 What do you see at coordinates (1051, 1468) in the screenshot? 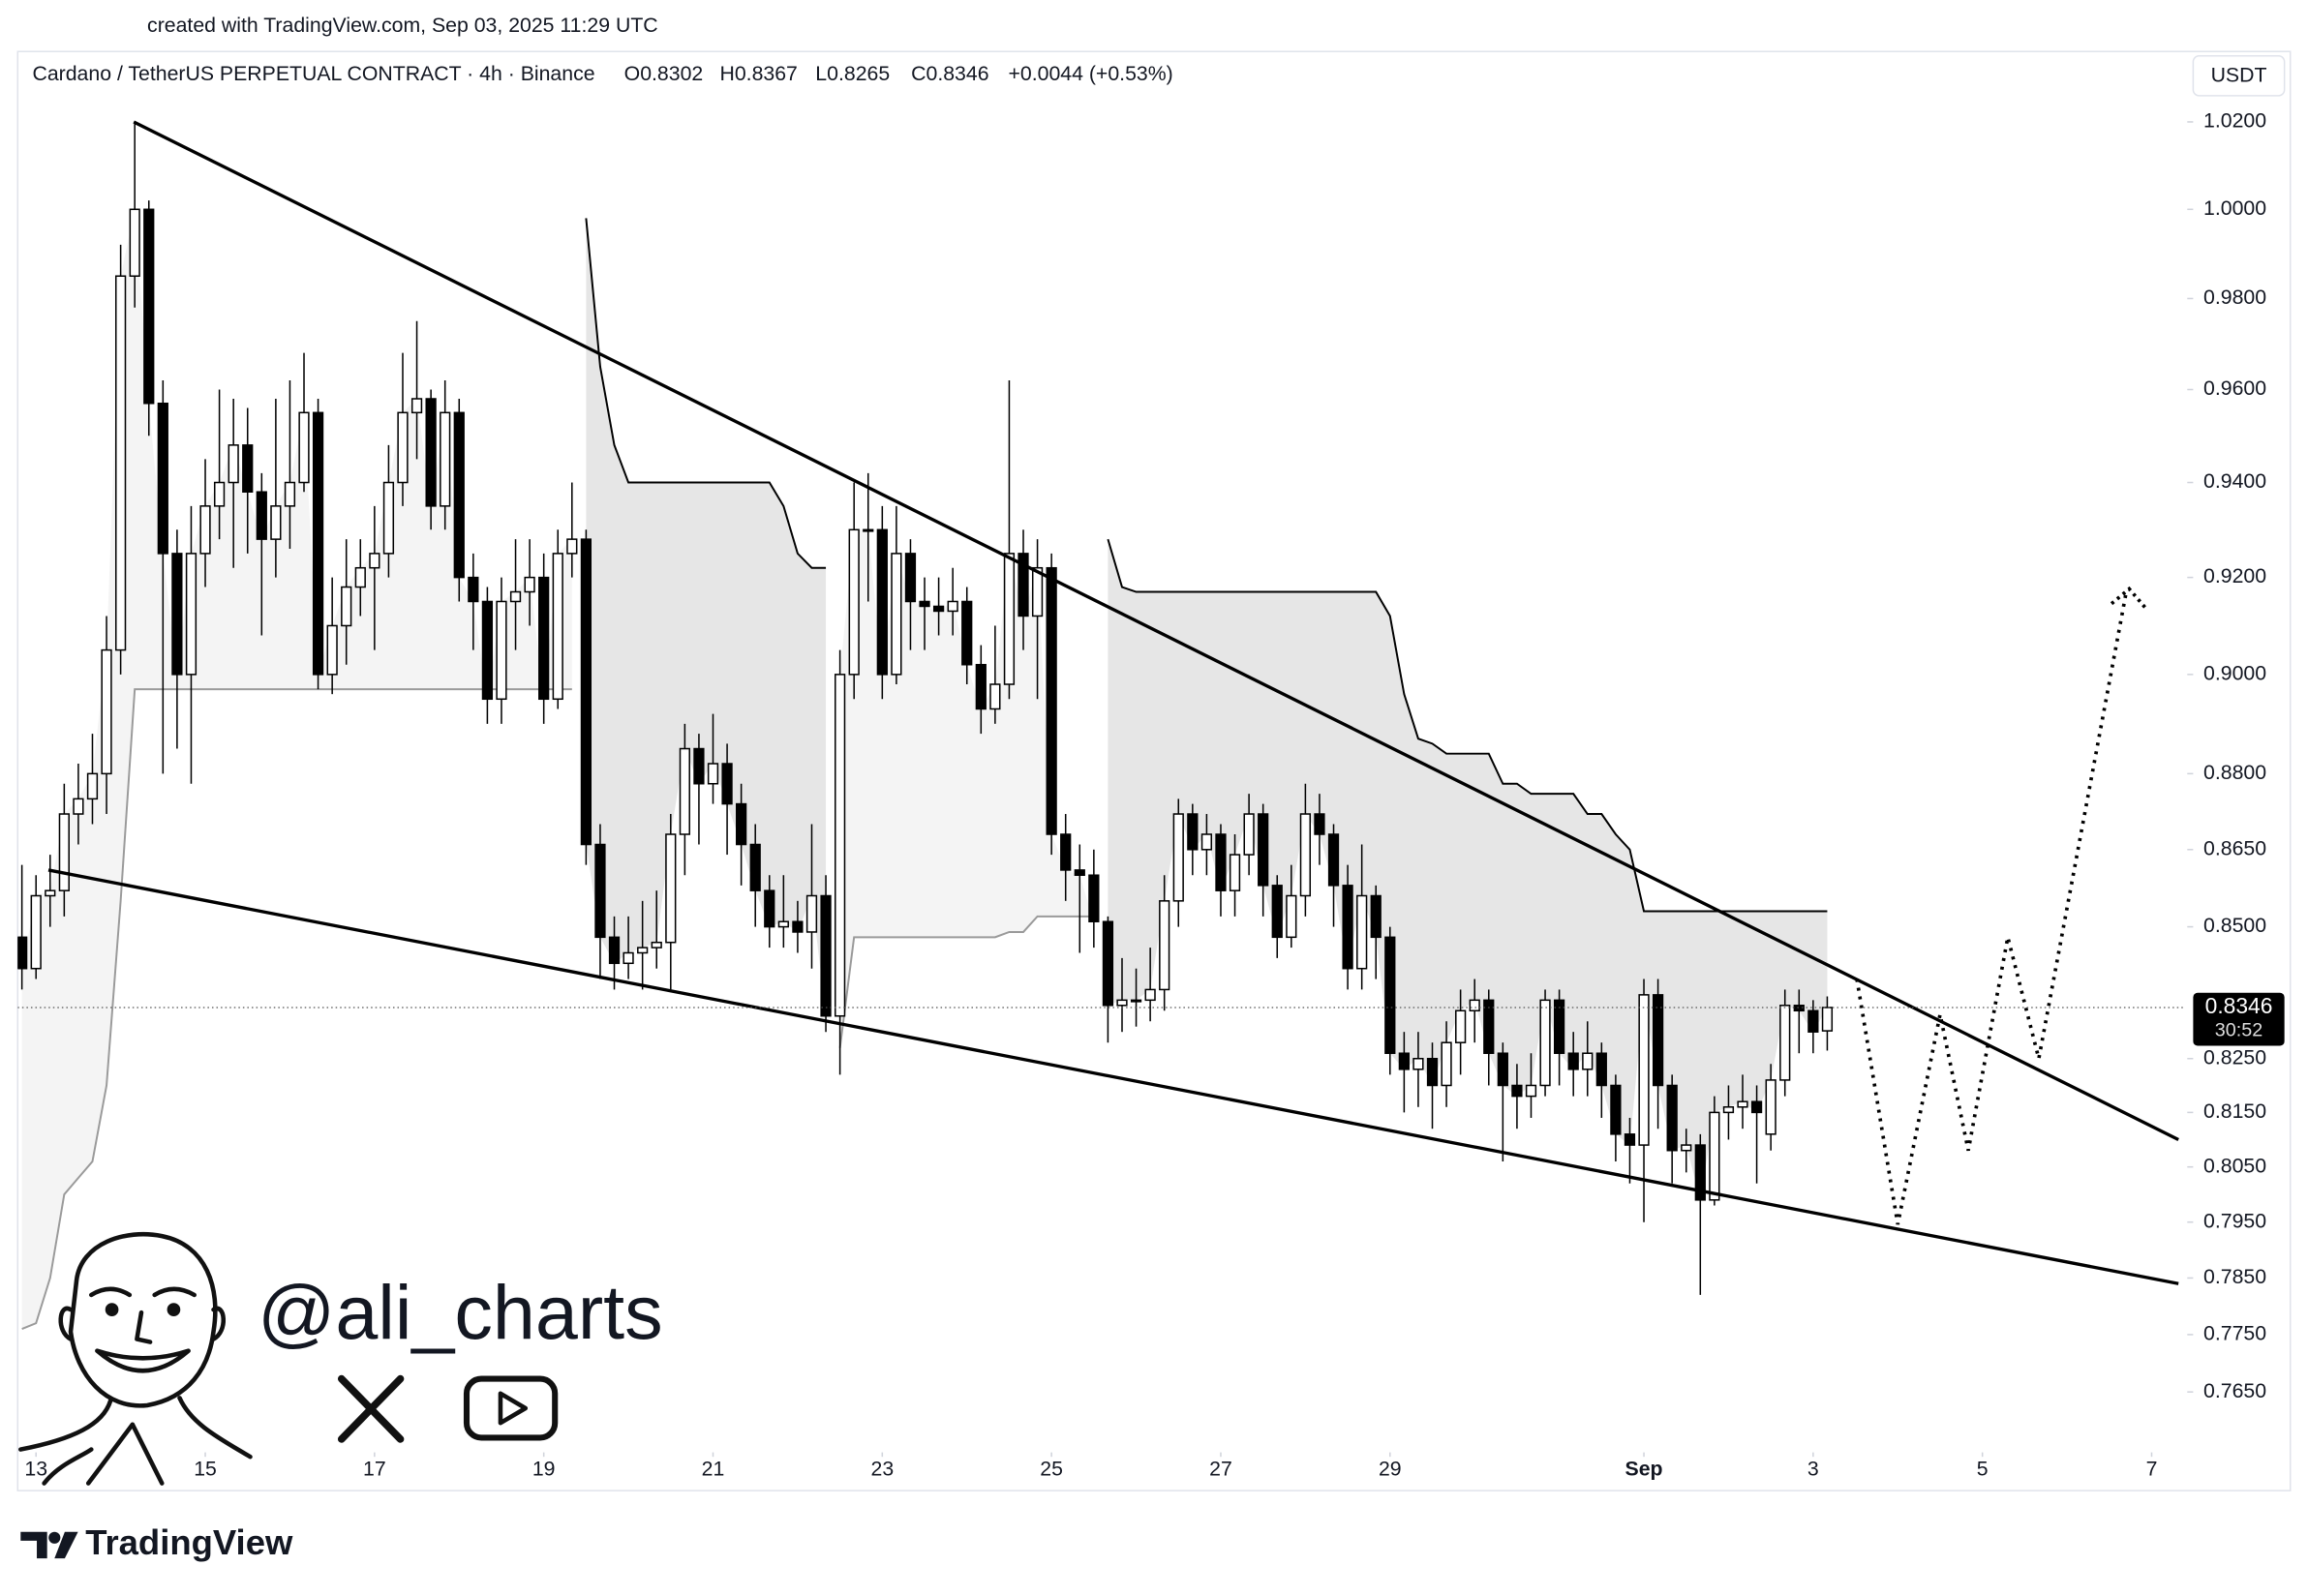
I see `x-tick-label: 25` at bounding box center [1051, 1468].